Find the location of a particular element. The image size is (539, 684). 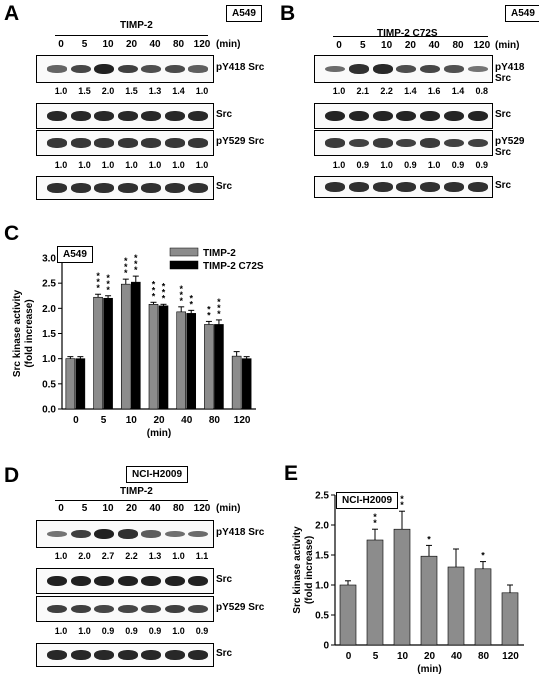

panel-a-time-unit: (min) is located at coordinates (228, 44).